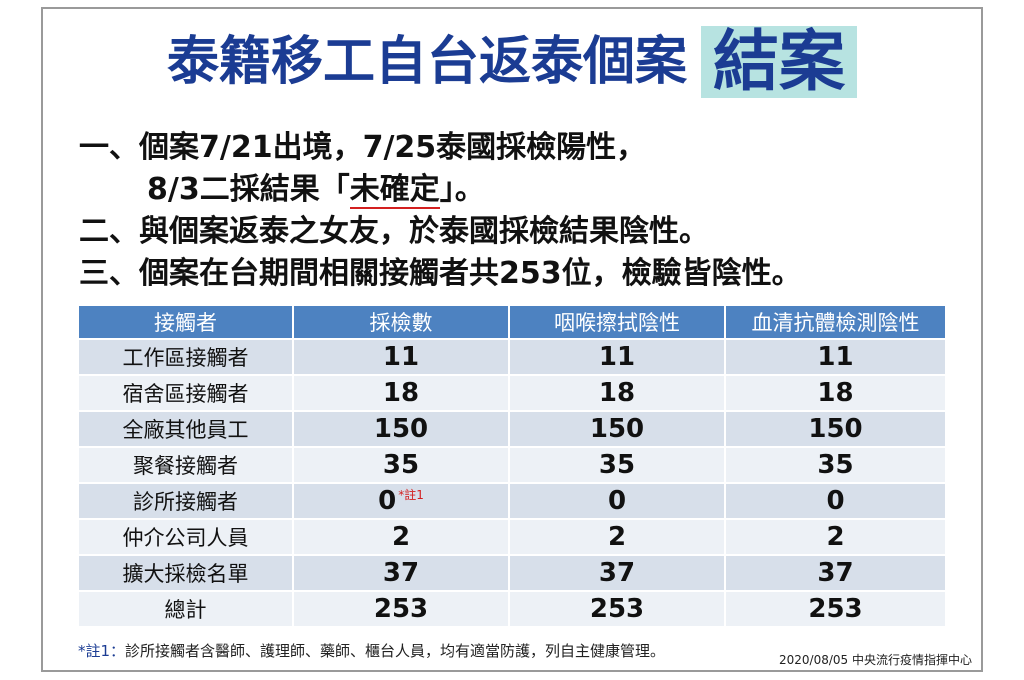 The image size is (1024, 680). I want to click on table-row: 仲介公司人員 2 2 2, so click(512, 537).